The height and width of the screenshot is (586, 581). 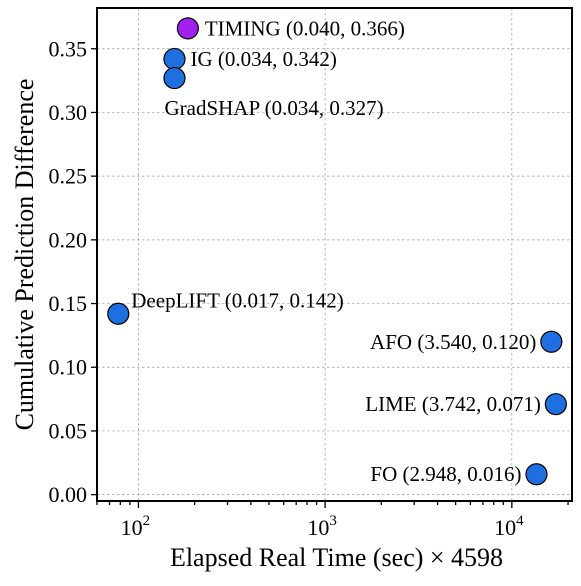 I want to click on point-label: DeepLIFT (0.017, 0.142), so click(x=237, y=301).